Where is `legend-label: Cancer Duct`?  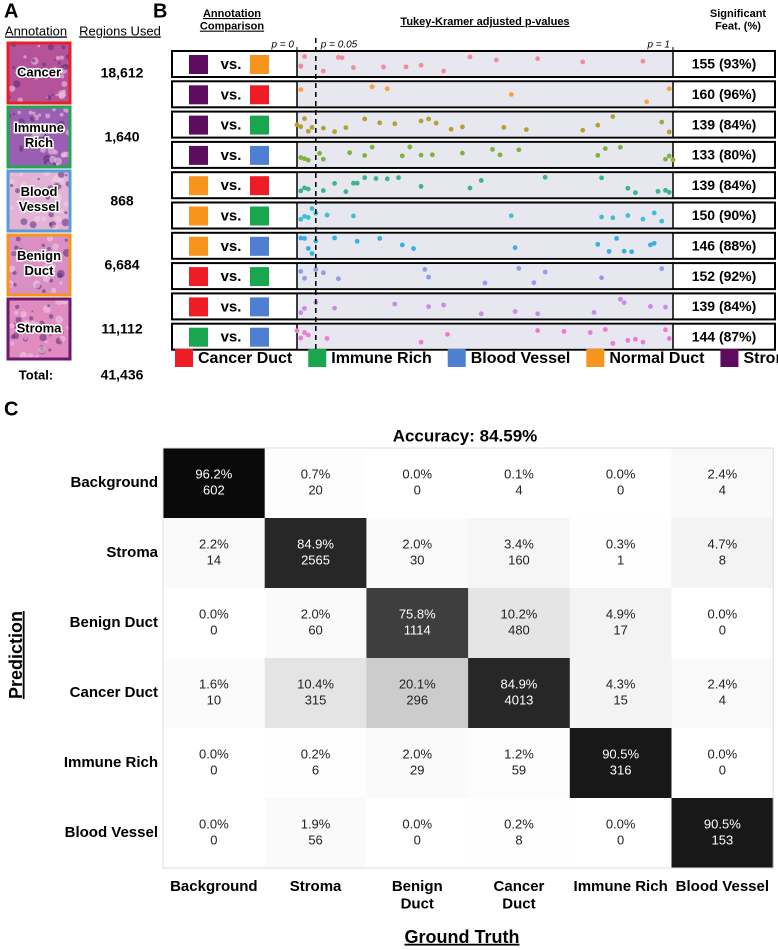
legend-label: Cancer Duct is located at coordinates (245, 358).